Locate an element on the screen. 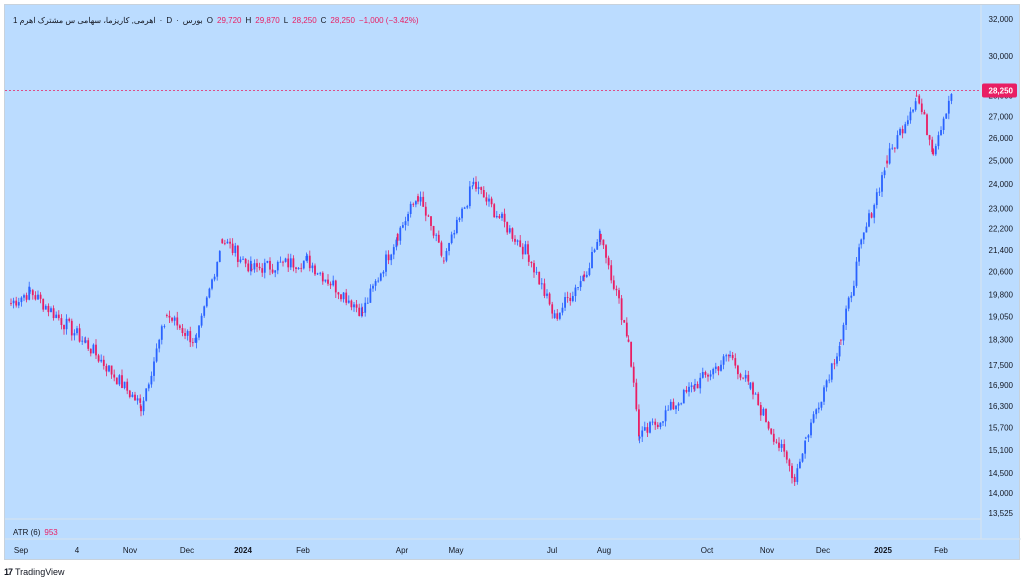  y-tick-label: 19,800 is located at coordinates (1001, 294).